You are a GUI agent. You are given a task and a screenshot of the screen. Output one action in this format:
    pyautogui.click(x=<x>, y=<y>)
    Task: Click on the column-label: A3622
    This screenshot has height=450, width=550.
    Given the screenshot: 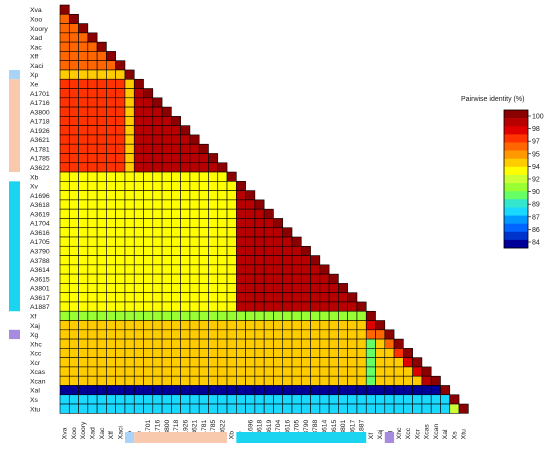 What is the action you would take?
    pyautogui.click(x=222, y=429)
    